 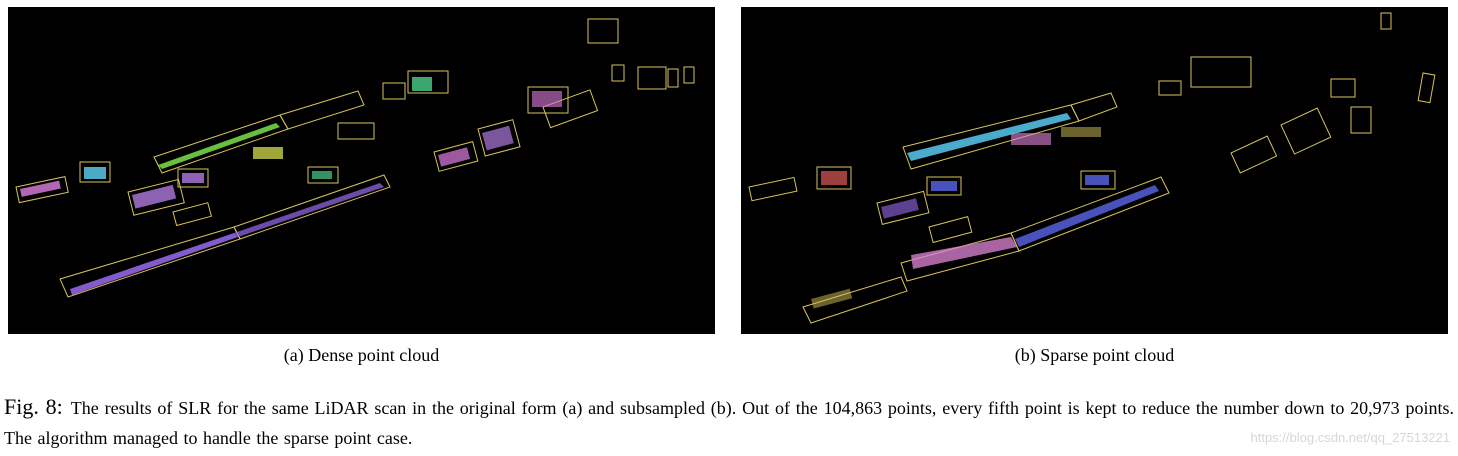 What do you see at coordinates (33, 406) in the screenshot?
I see `figure-label: Fig. 8:` at bounding box center [33, 406].